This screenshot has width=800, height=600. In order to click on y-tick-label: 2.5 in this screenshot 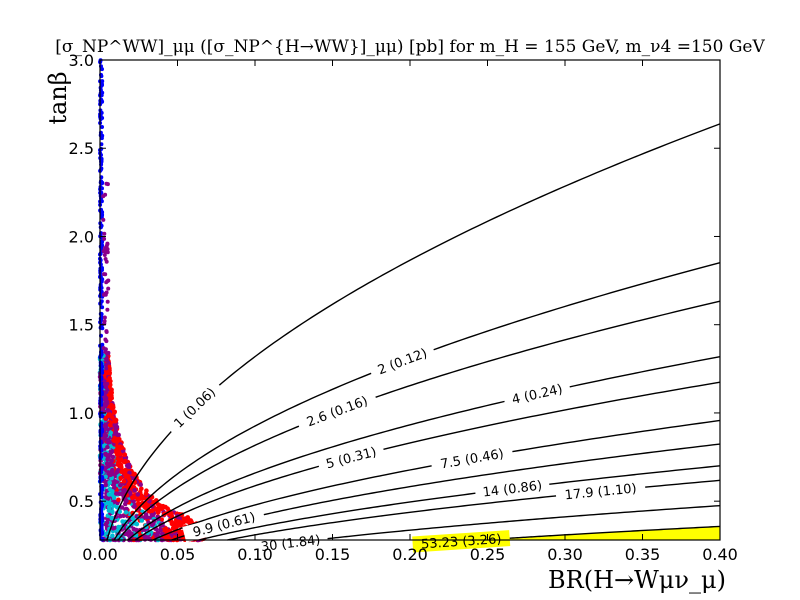, I will do `click(81, 148)`.